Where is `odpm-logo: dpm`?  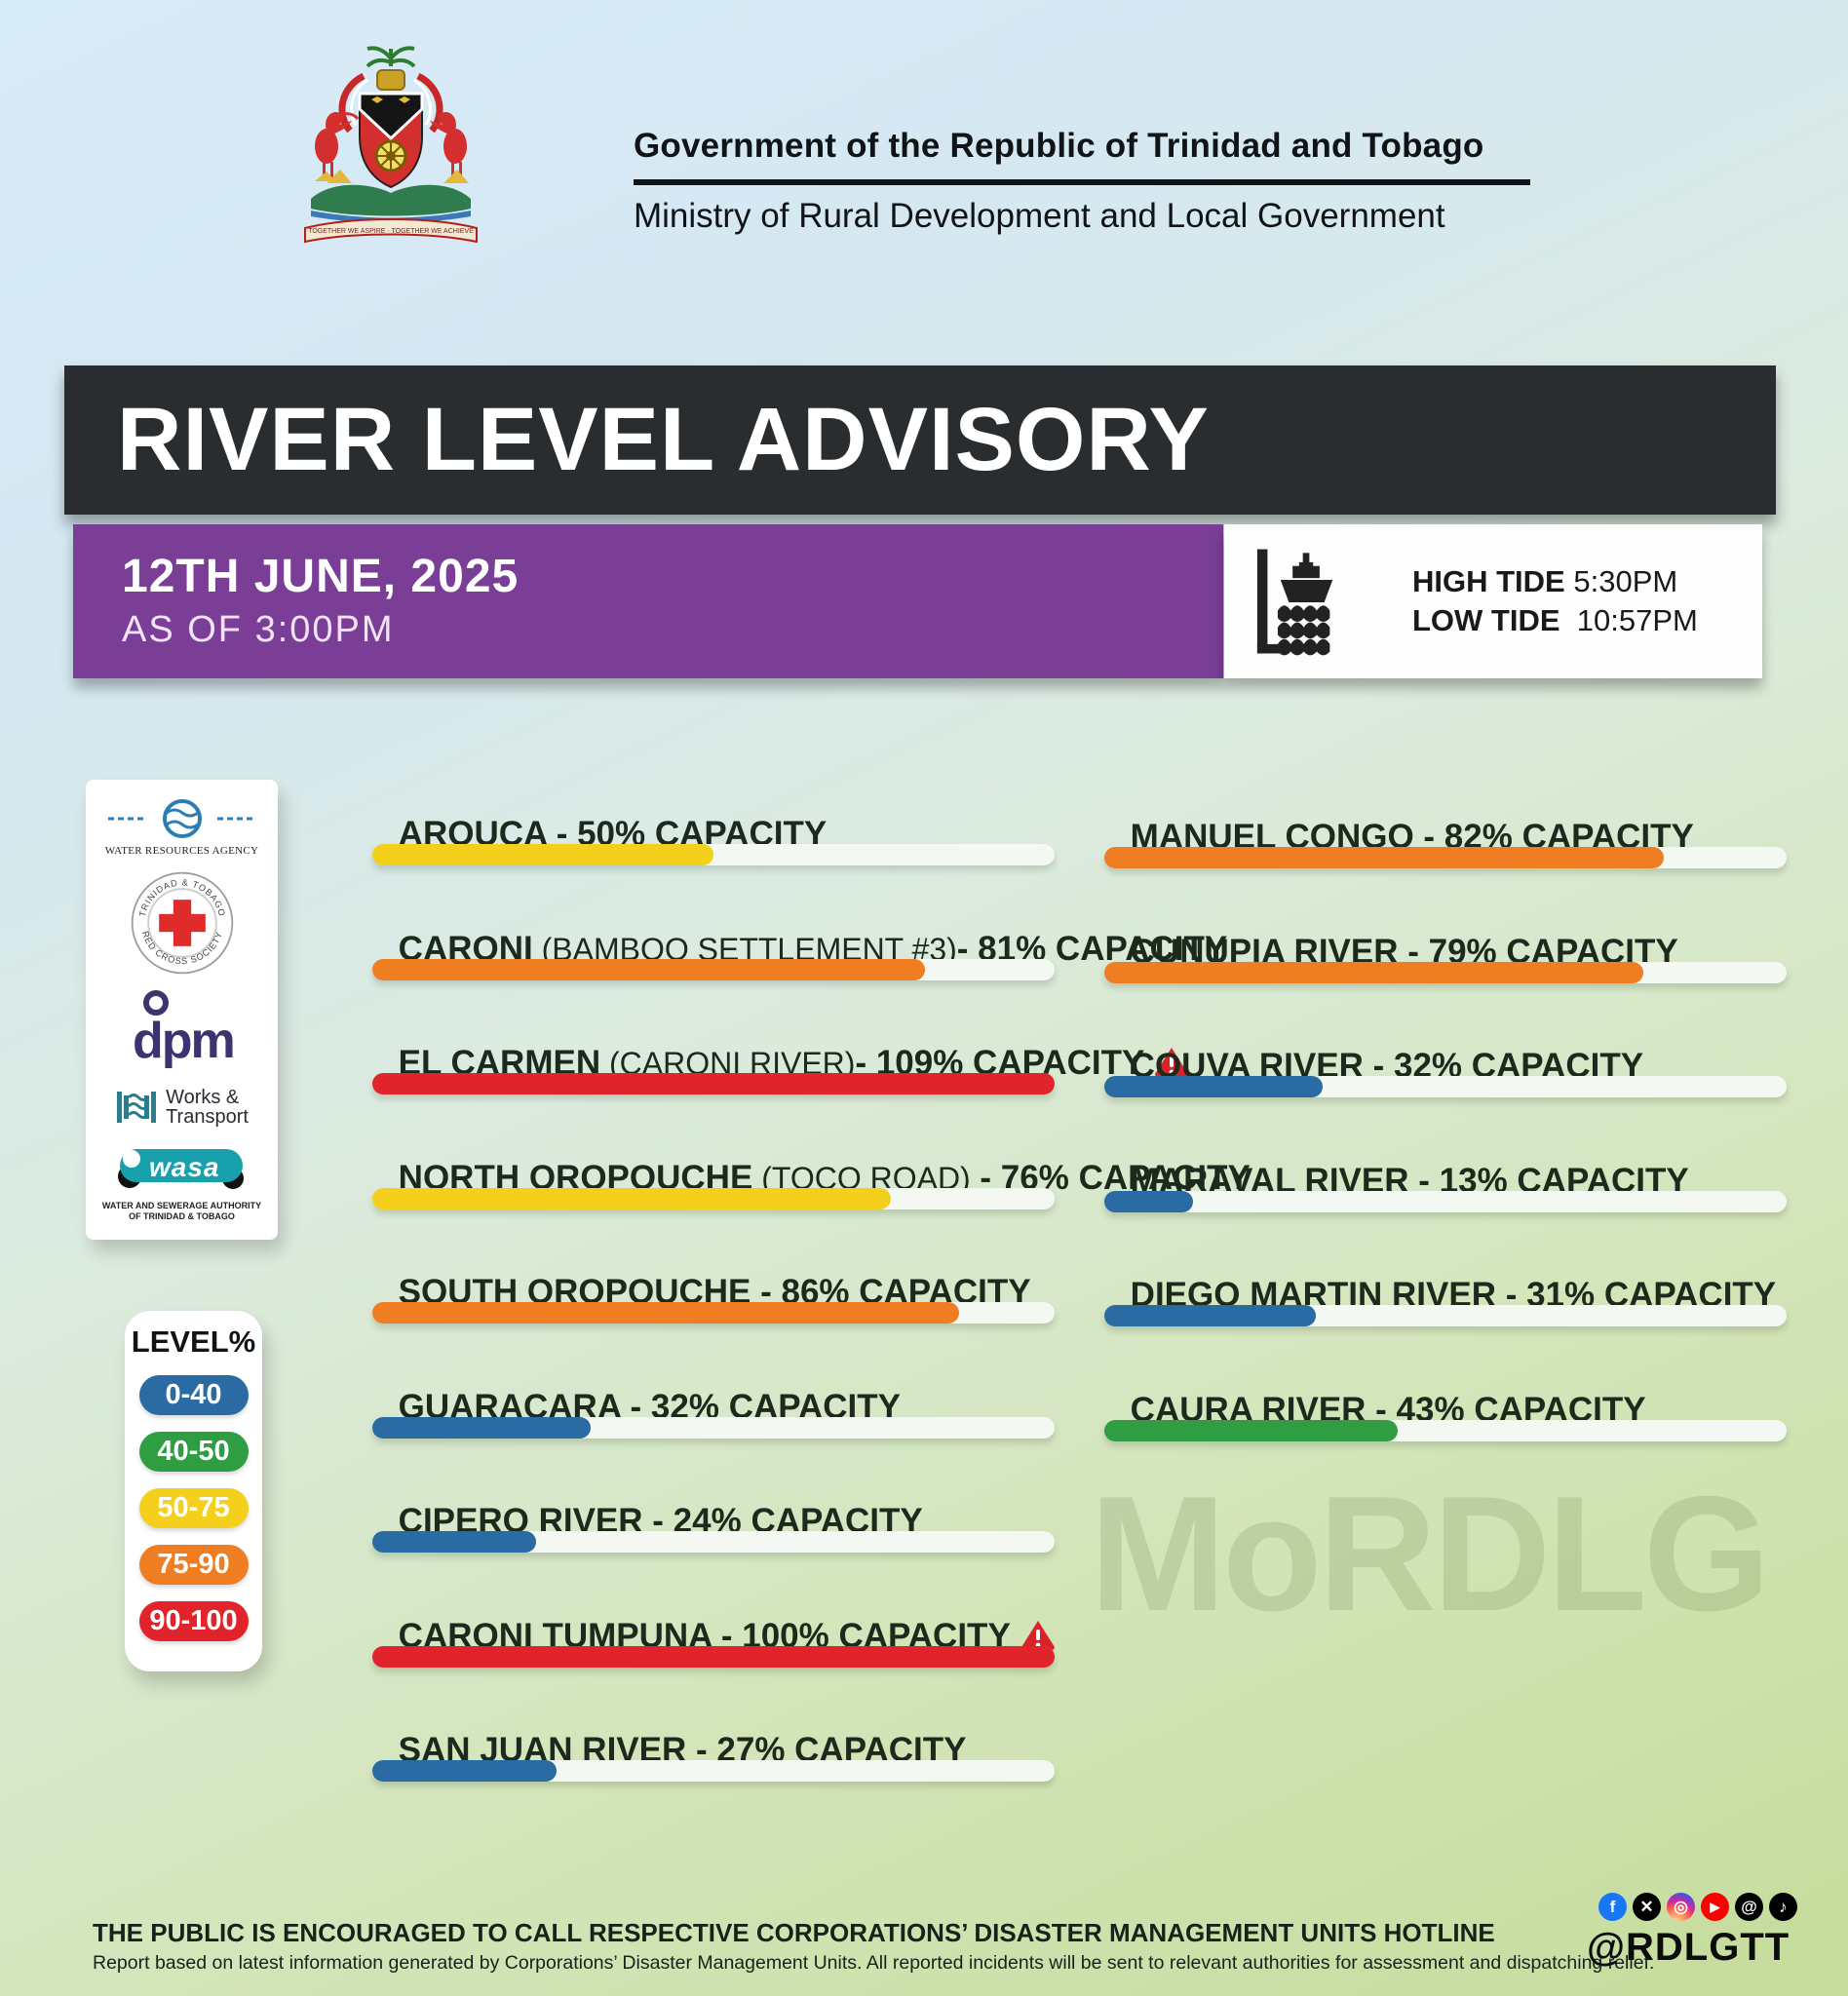 odpm-logo: dpm is located at coordinates (182, 1031).